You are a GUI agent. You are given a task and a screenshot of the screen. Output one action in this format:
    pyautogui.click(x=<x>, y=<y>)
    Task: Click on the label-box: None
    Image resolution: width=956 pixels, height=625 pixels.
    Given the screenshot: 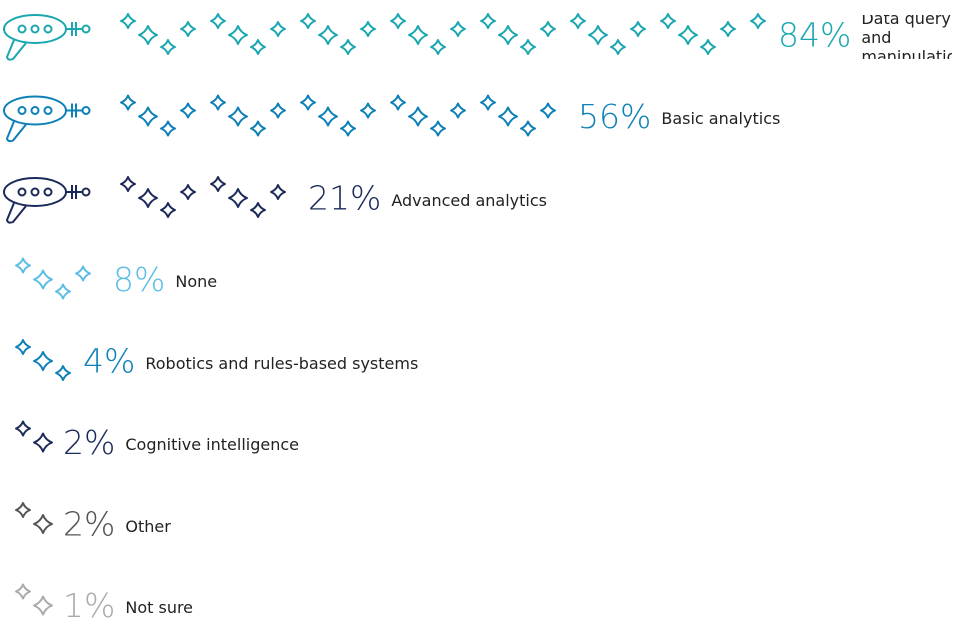 What is the action you would take?
    pyautogui.click(x=563, y=282)
    